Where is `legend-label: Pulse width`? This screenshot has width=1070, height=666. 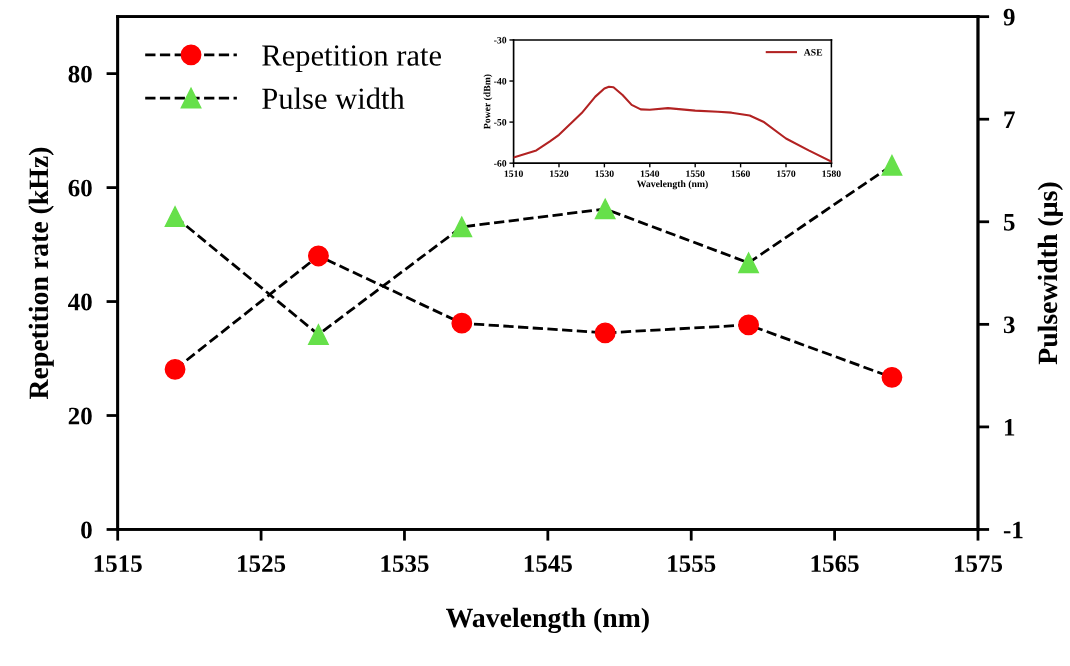
legend-label: Pulse width is located at coordinates (333, 98).